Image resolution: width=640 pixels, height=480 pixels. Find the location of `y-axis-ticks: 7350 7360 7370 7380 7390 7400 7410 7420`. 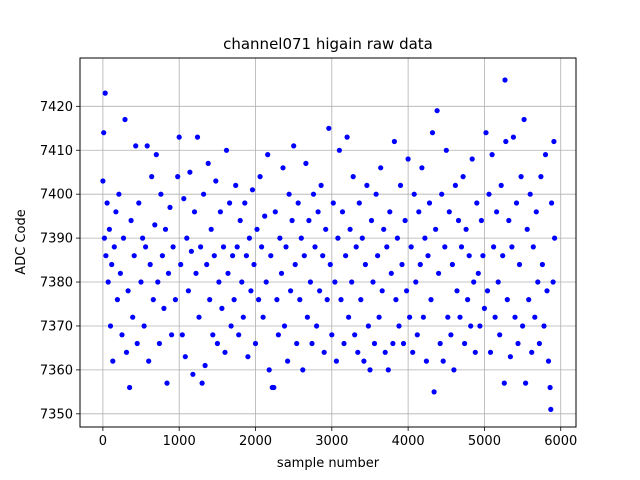

y-axis-ticks: 7350 7360 7370 7380 7390 7400 7410 7420 is located at coordinates (60, 261).